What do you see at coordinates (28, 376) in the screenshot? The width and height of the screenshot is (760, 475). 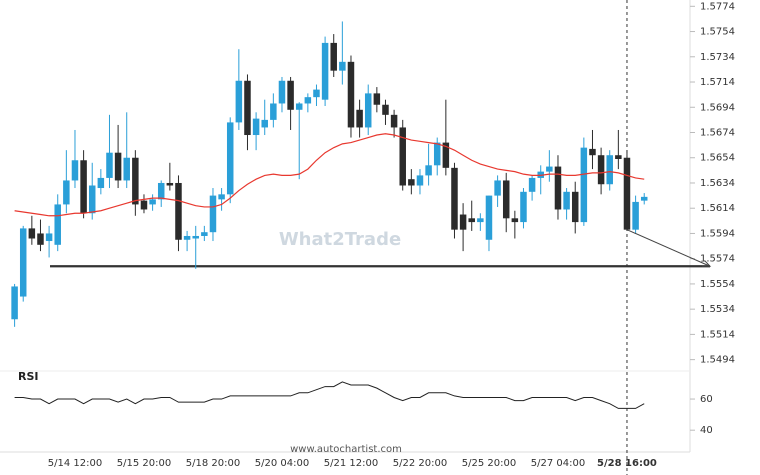 I see `rsi-title: RSI` at bounding box center [28, 376].